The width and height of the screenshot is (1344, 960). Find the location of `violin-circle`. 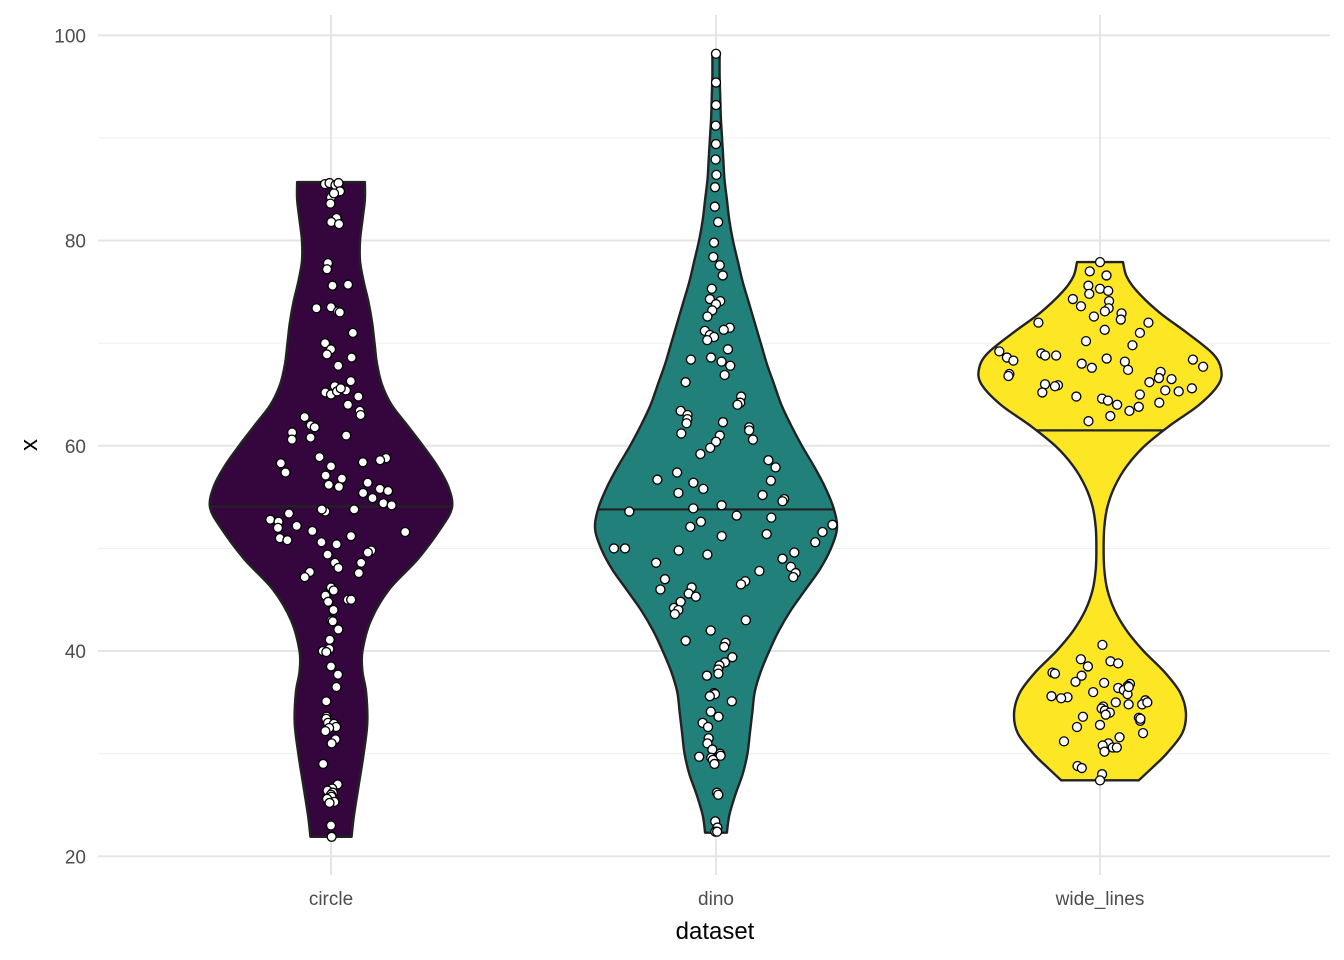

violin-circle is located at coordinates (331, 509).